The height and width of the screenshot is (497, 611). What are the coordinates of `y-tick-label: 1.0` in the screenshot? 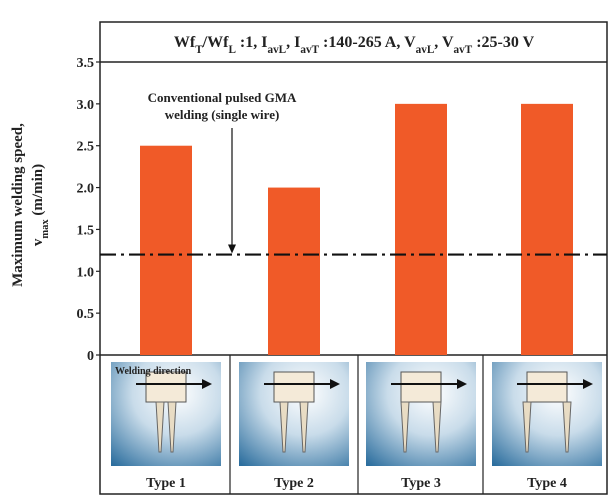 It's located at (86, 272).